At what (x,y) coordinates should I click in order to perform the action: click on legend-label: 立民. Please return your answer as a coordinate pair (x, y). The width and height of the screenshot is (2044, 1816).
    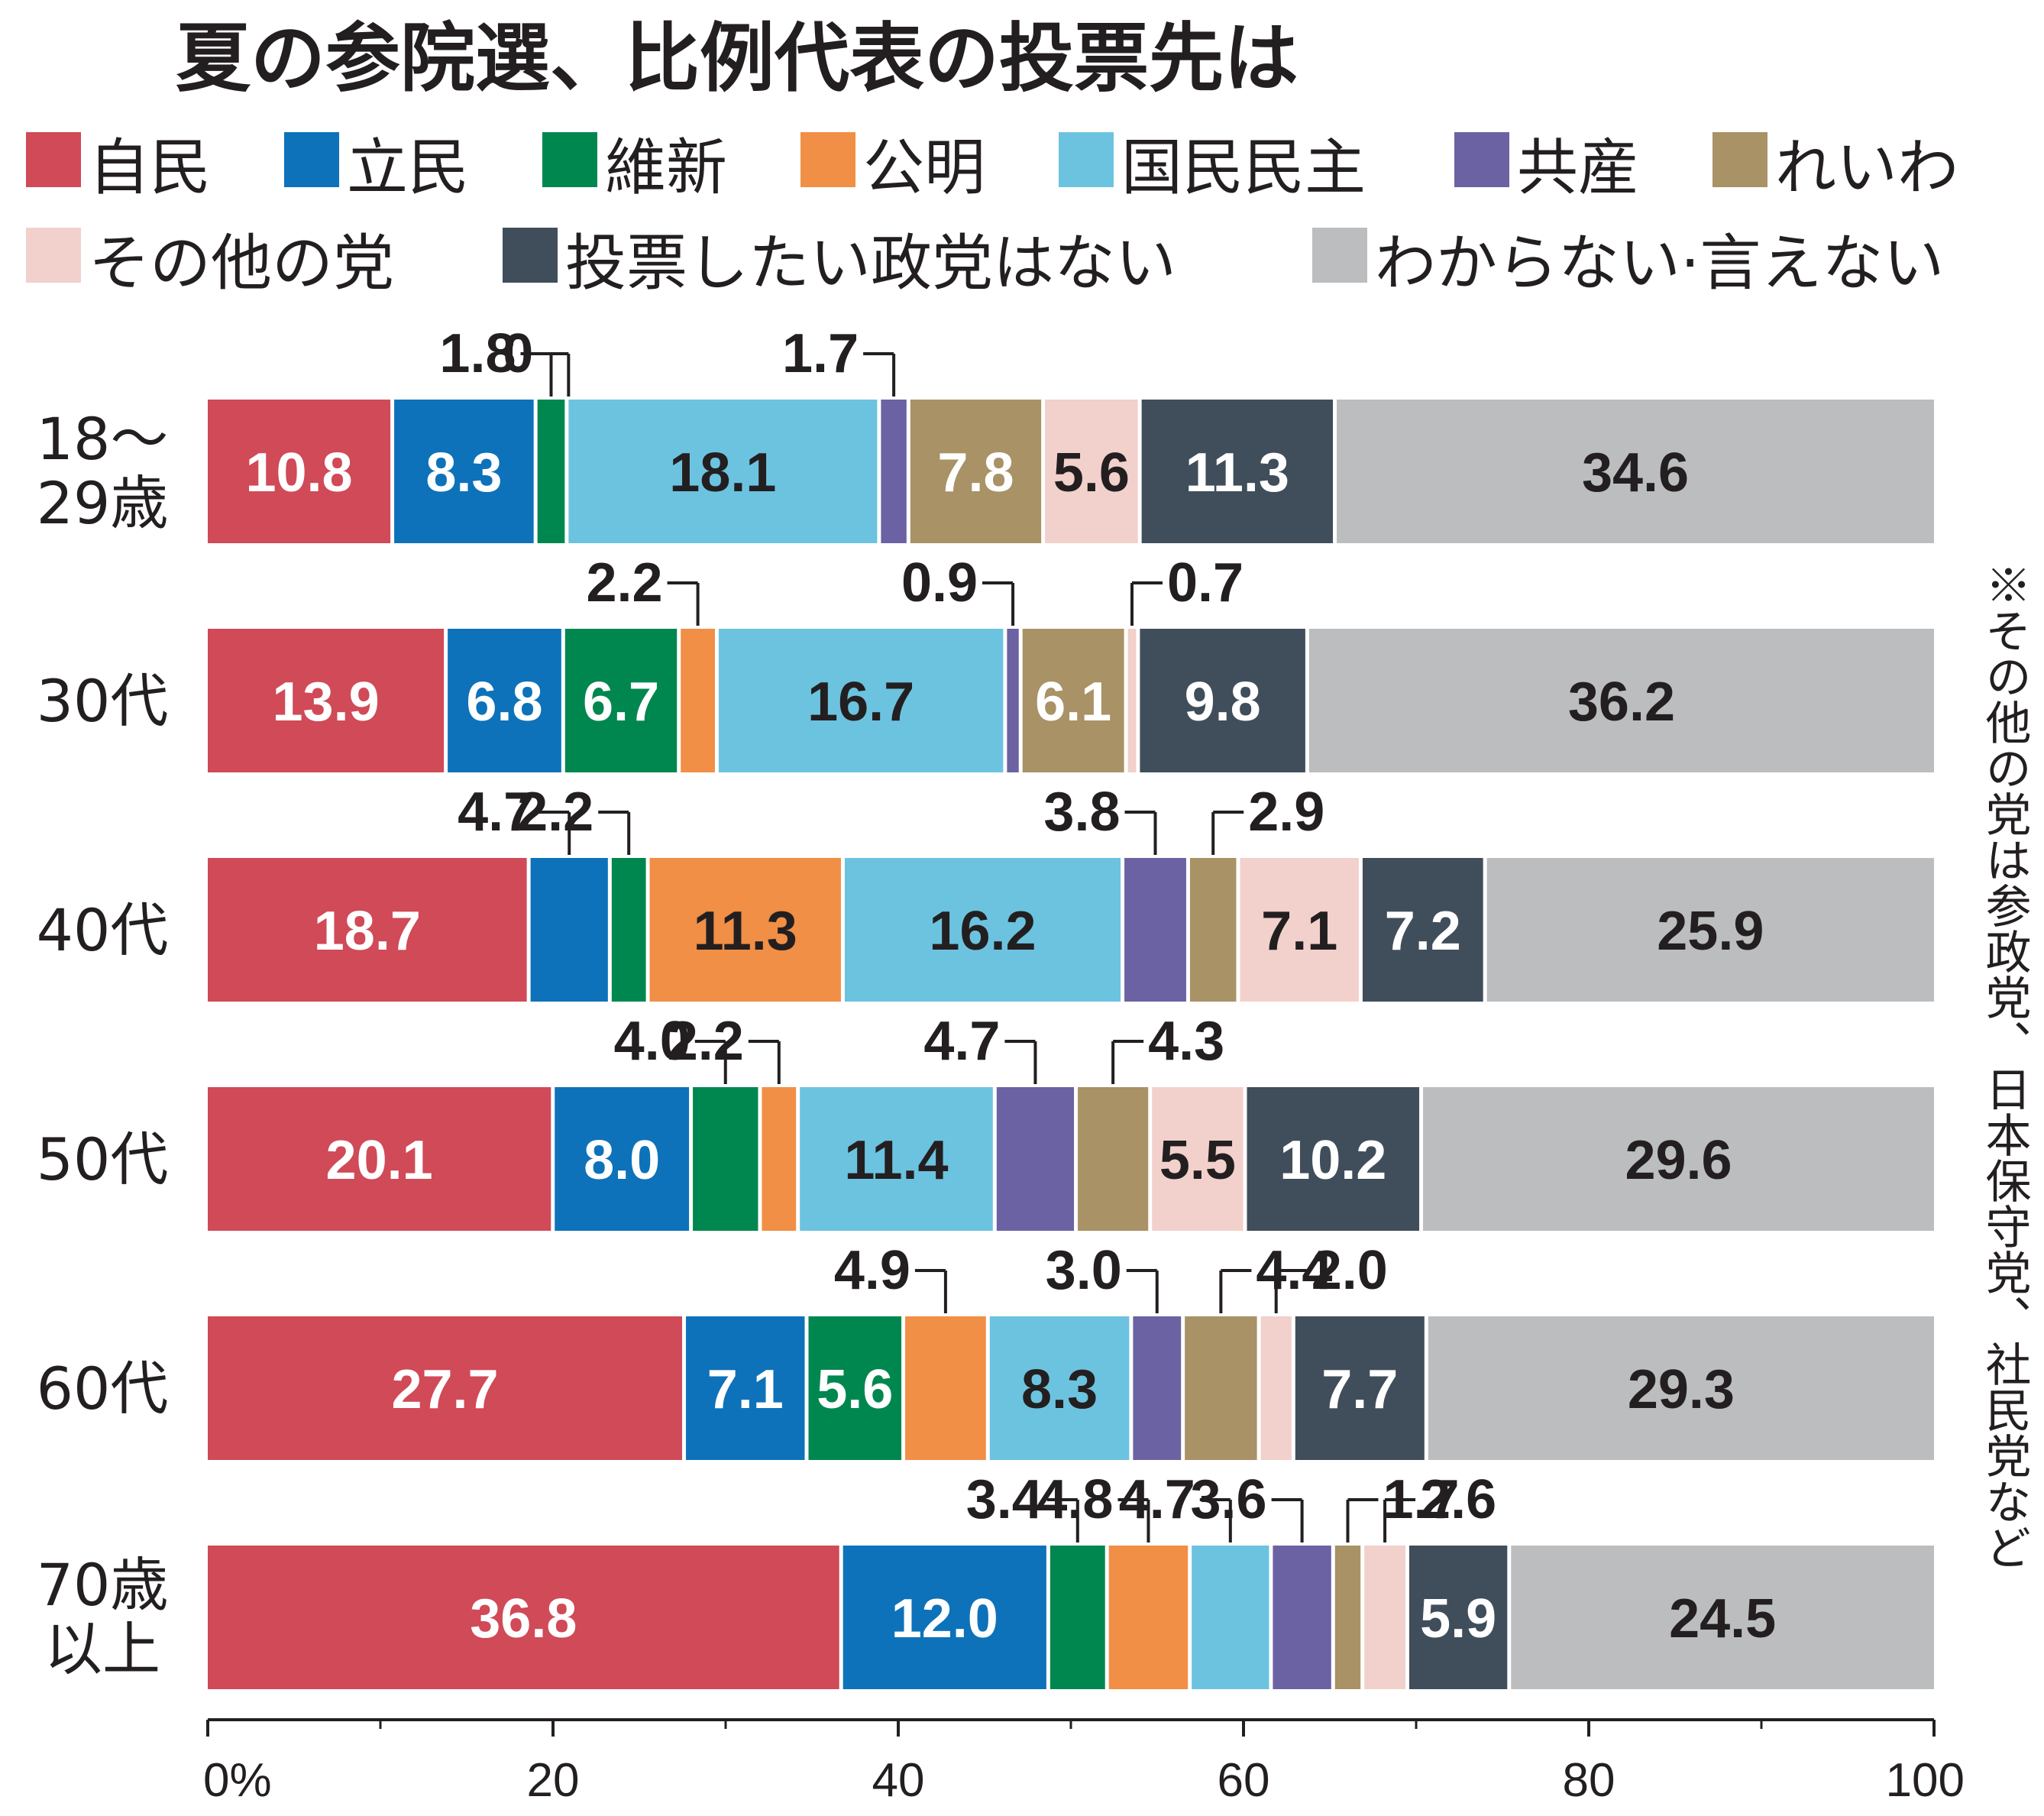
    Looking at the image, I should click on (408, 167).